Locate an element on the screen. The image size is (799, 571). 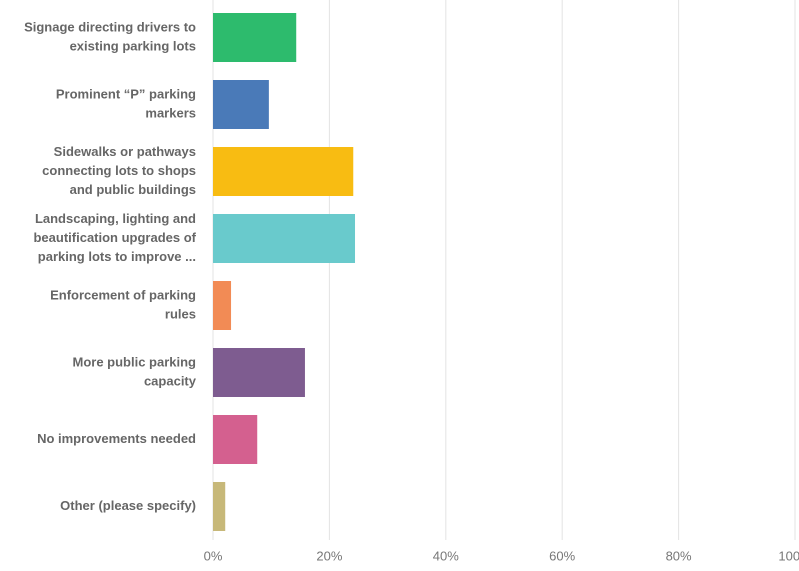
y-tick-label: and public buildings is located at coordinates (133, 189).